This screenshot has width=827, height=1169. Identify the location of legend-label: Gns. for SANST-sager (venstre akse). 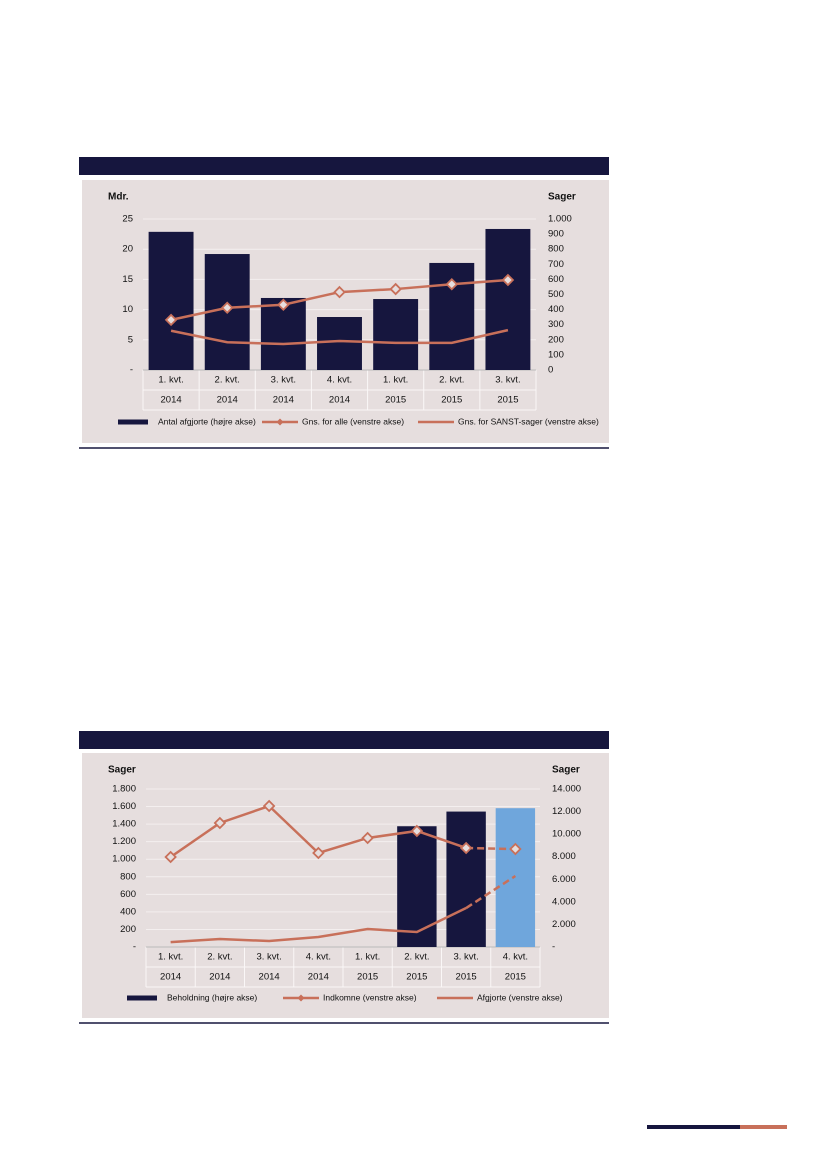
(528, 421).